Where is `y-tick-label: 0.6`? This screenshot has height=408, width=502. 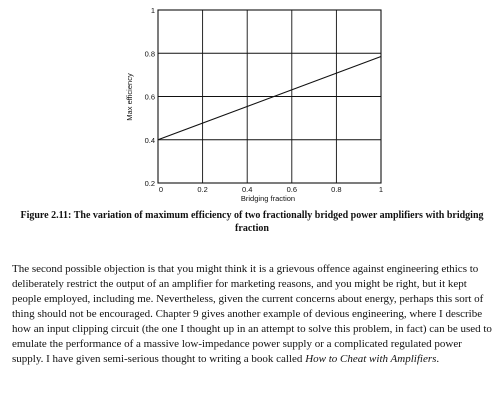
y-tick-label: 0.6 is located at coordinates (150, 97).